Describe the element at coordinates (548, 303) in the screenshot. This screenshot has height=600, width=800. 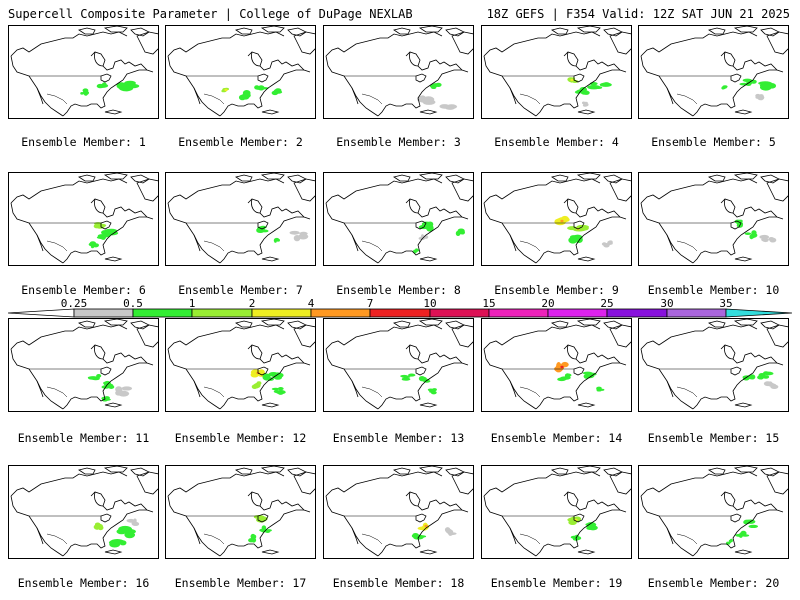
I see `color-scale-tick-label: 20` at that location.